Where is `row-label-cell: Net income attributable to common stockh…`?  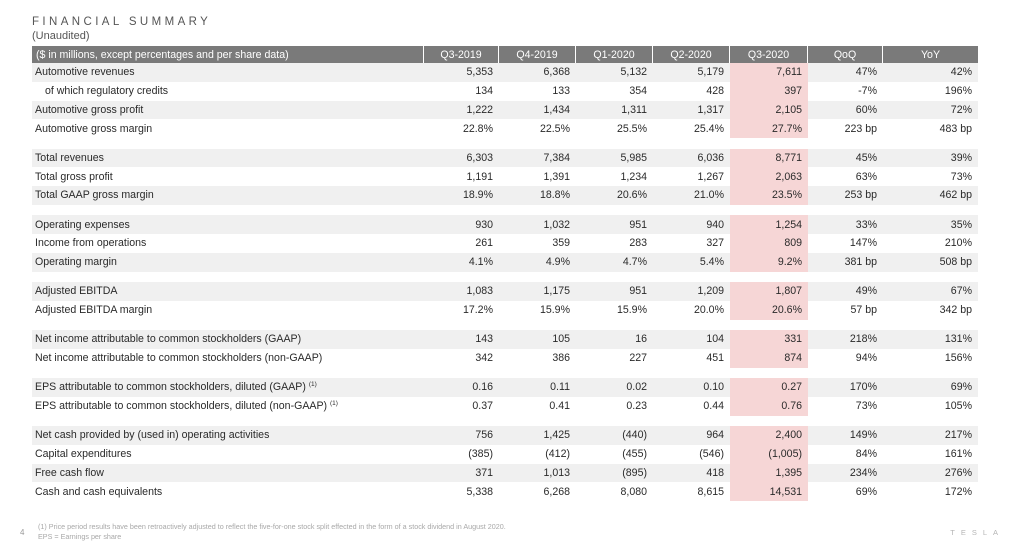 row-label-cell: Net income attributable to common stockh… is located at coordinates (228, 358).